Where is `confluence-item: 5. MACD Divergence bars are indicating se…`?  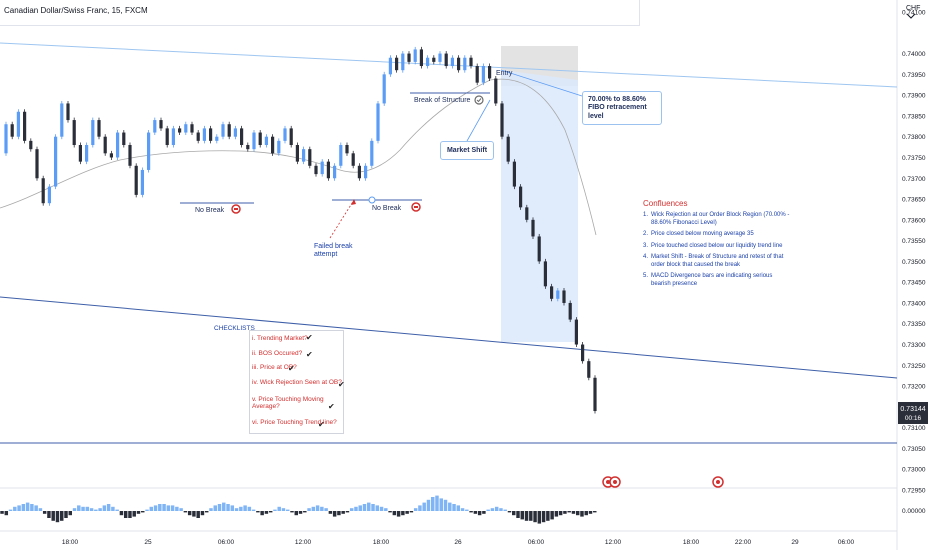
confluence-item: 5. MACD Divergence bars are indicating se… is located at coordinates (718, 280).